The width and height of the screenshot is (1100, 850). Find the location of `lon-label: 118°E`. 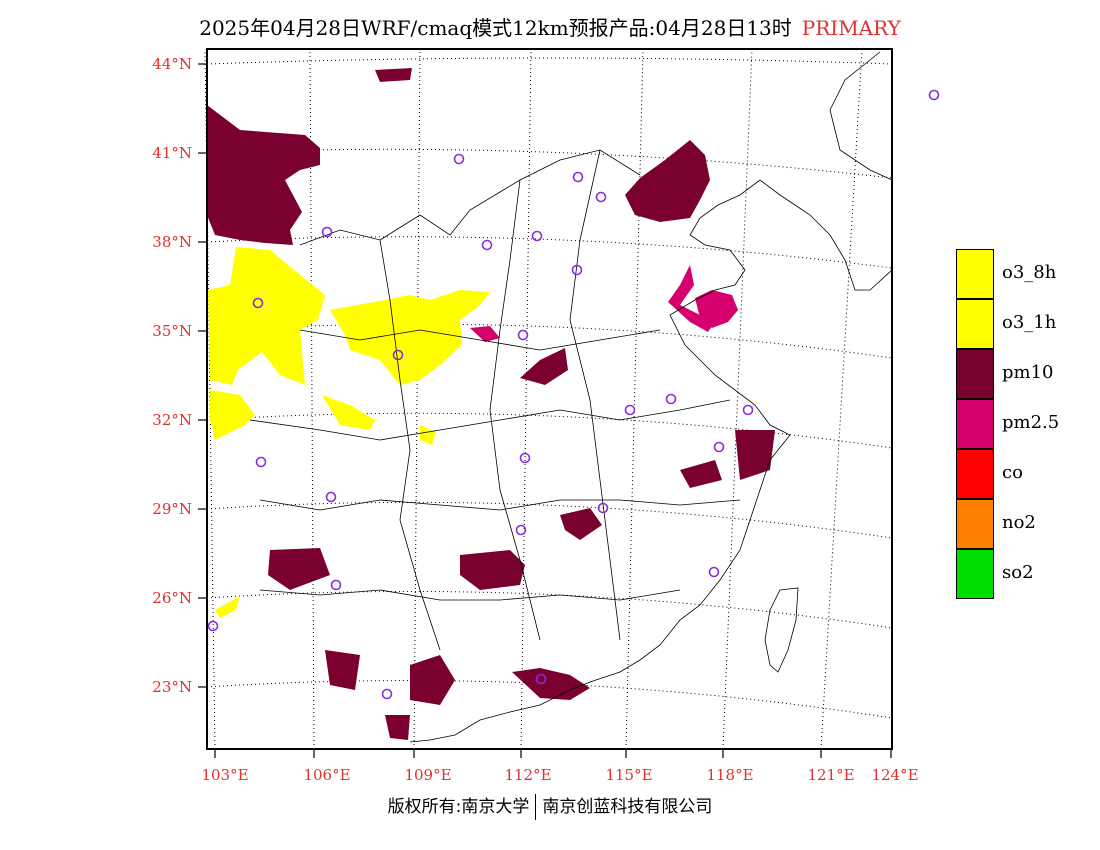

lon-label: 118°E is located at coordinates (730, 775).